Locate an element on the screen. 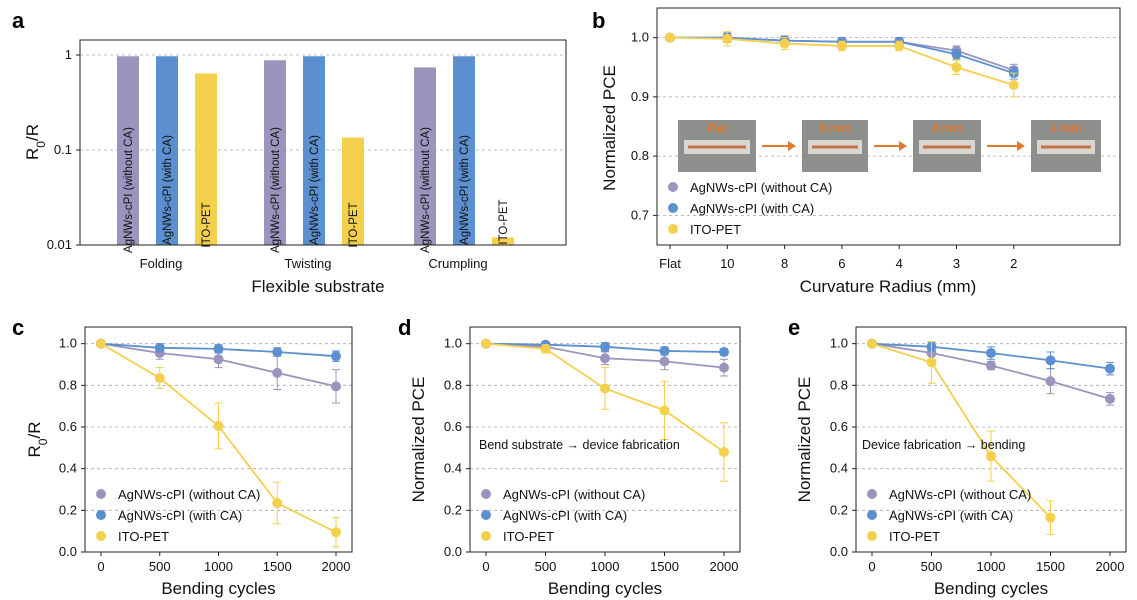 The height and width of the screenshot is (600, 1137). panel-c-ytick-label: 0.8 is located at coordinates (68, 384).